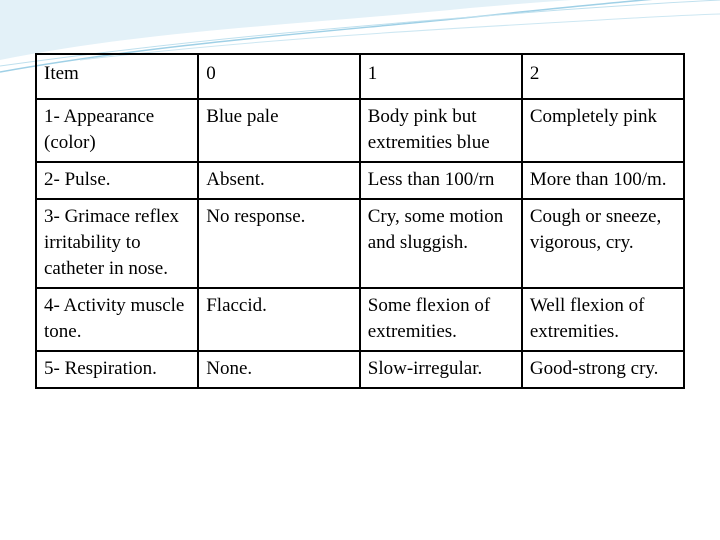 The height and width of the screenshot is (540, 720). I want to click on decoration, so click(360, 36).